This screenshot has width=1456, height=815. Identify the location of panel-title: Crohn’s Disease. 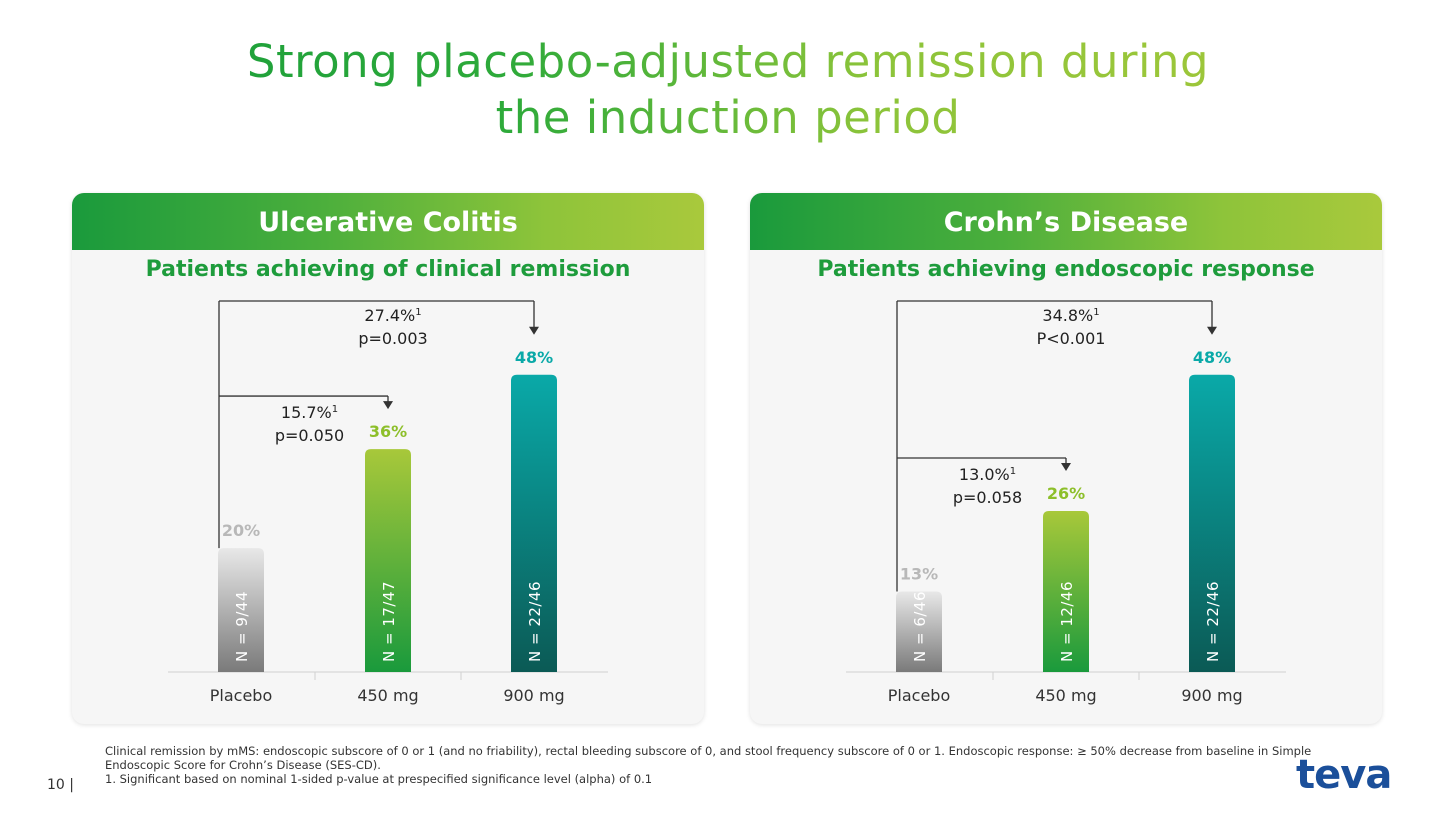
(1066, 221).